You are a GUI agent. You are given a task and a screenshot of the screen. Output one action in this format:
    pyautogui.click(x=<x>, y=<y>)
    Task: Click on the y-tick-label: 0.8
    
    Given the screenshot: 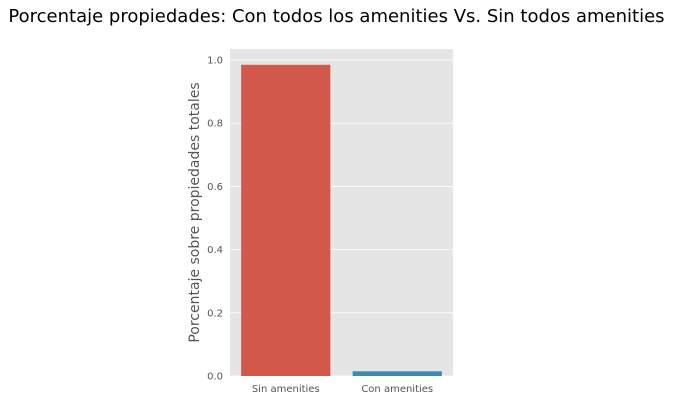 What is the action you would take?
    pyautogui.click(x=215, y=124)
    